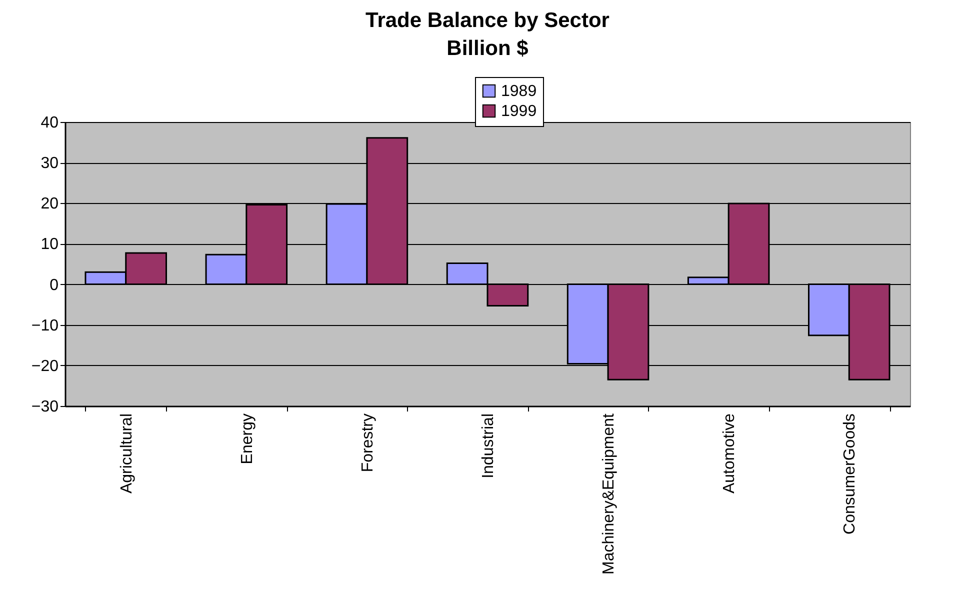 The width and height of the screenshot is (973, 592). Describe the element at coordinates (367, 443) in the screenshot. I see `x-tick-label: Forestry` at that location.